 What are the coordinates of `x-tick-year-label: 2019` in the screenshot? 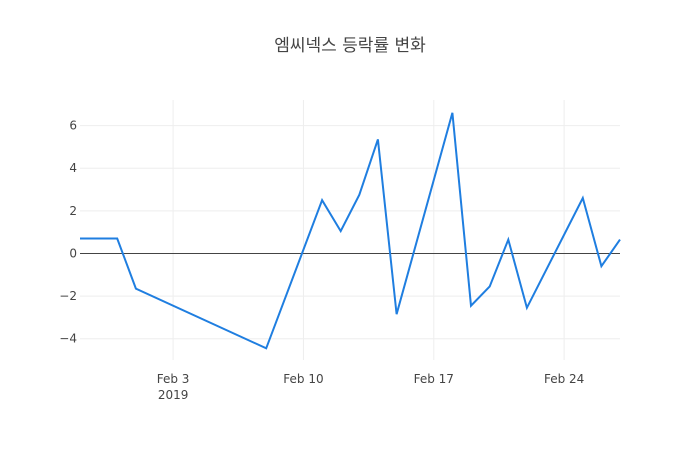 It's located at (173, 395).